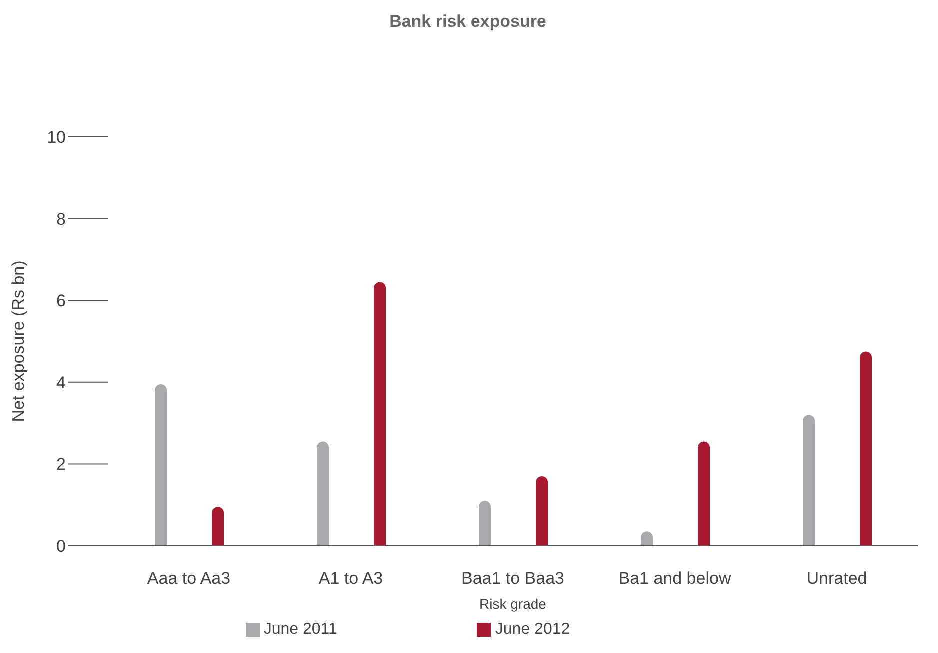 The width and height of the screenshot is (938, 653). What do you see at coordinates (675, 578) in the screenshot?
I see `x-tick-label: Ba1 and below` at bounding box center [675, 578].